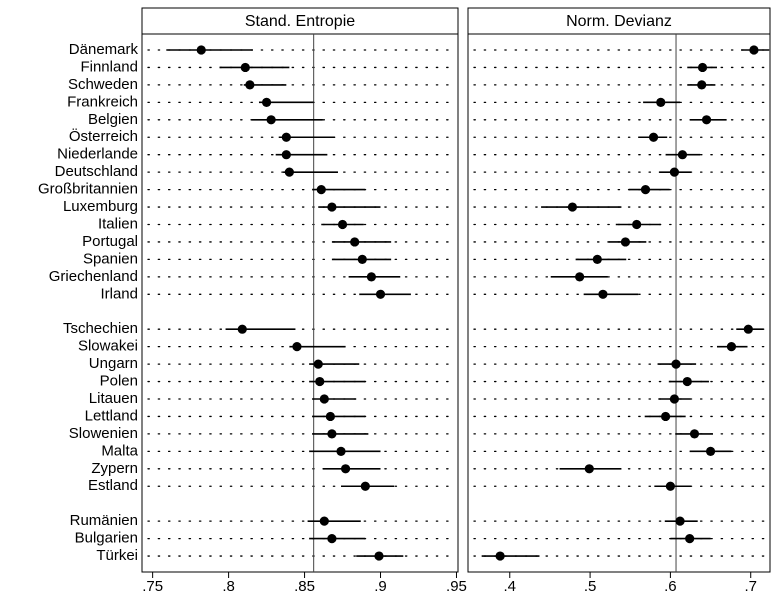 This screenshot has width=772, height=599. I want to click on category-label: Großbritannien, so click(88, 189).